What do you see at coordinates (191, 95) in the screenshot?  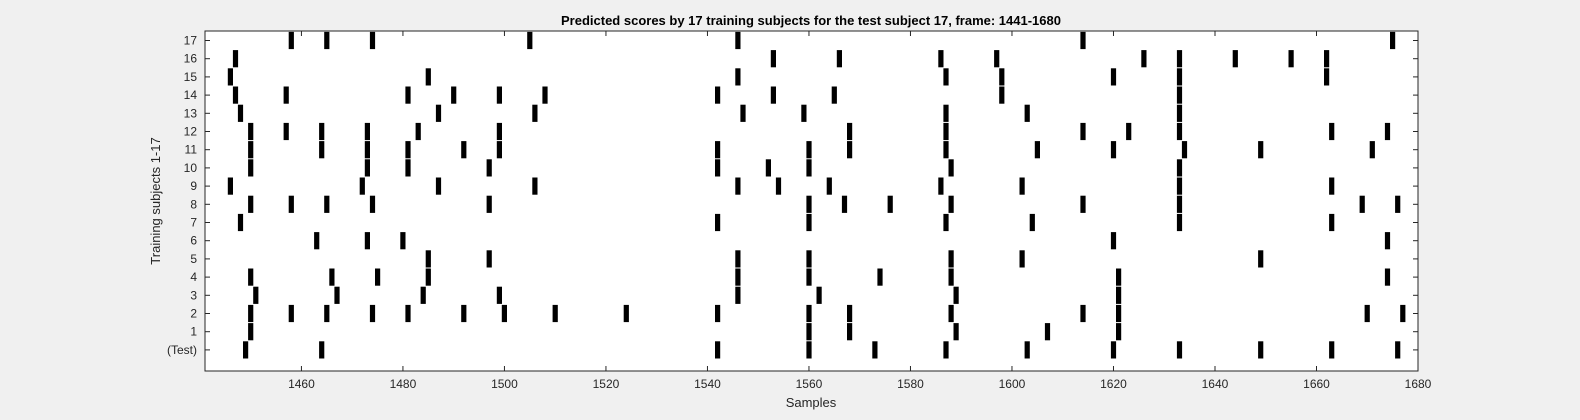 I see `y-tick-label: 14` at bounding box center [191, 95].